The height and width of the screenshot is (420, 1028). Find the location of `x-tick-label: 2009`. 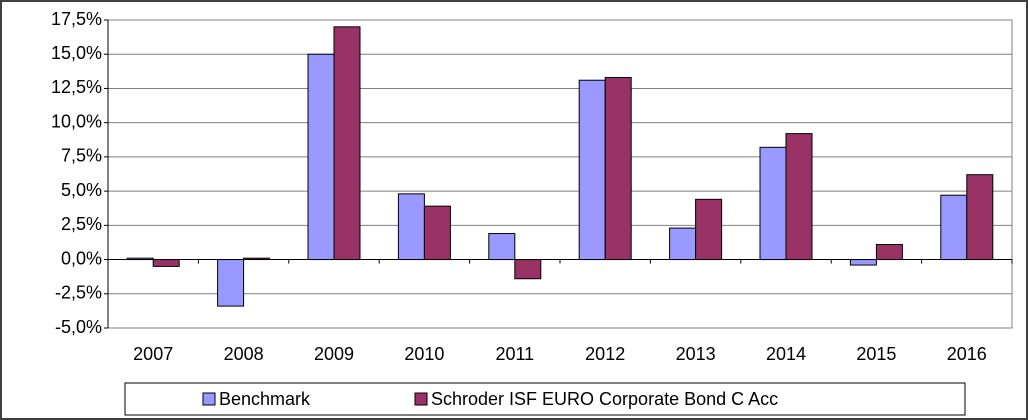

x-tick-label: 2009 is located at coordinates (334, 354).